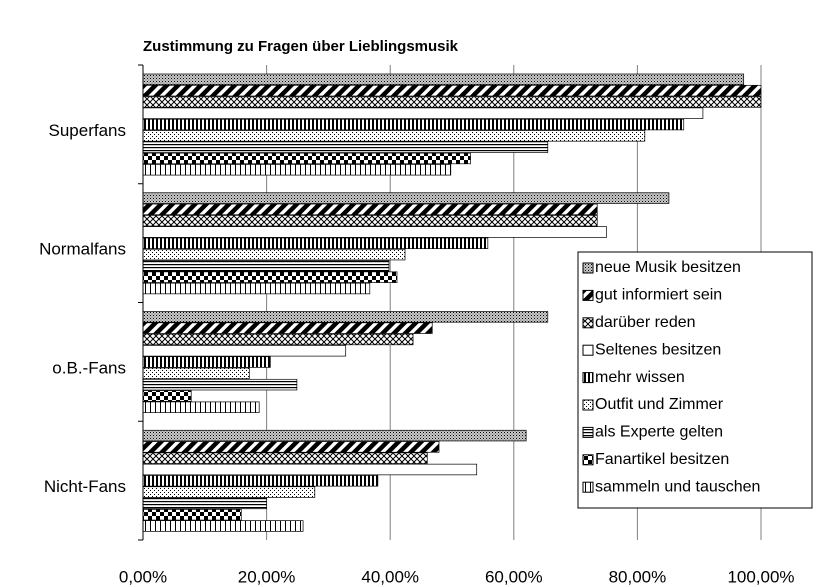  Describe the element at coordinates (301, 46) in the screenshot. I see `chart-title: Zustimmung zu Fragen über Lieblingsmusik` at that location.